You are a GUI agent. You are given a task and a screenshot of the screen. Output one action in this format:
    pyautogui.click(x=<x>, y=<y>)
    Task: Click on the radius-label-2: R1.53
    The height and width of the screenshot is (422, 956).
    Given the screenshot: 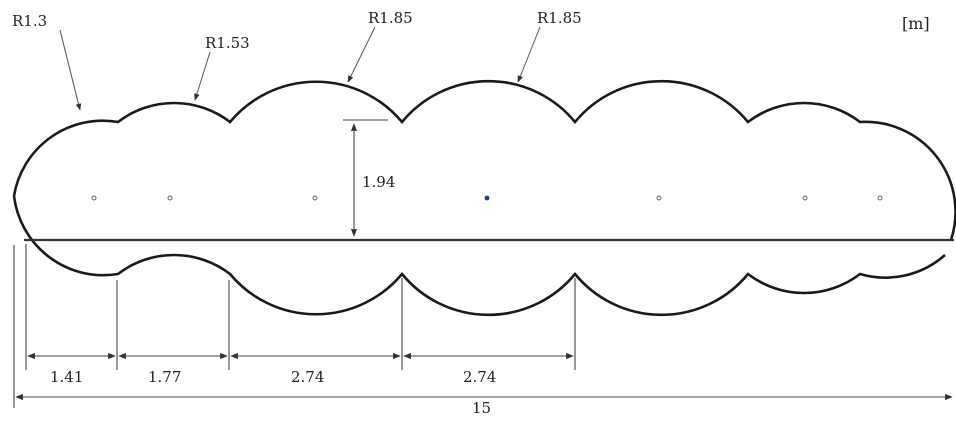 What is the action you would take?
    pyautogui.click(x=227, y=43)
    